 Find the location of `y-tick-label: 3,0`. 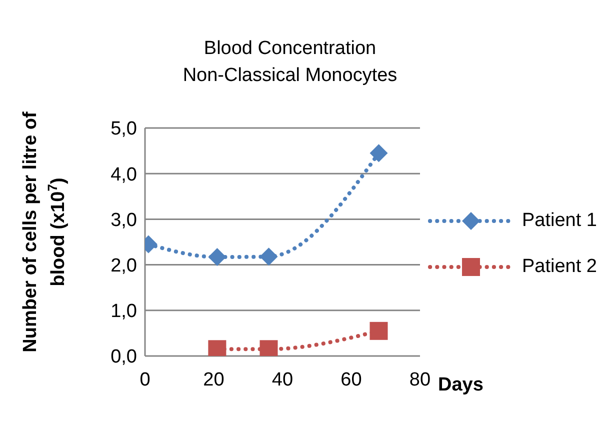

y-tick-label: 3,0 is located at coordinates (123, 220).